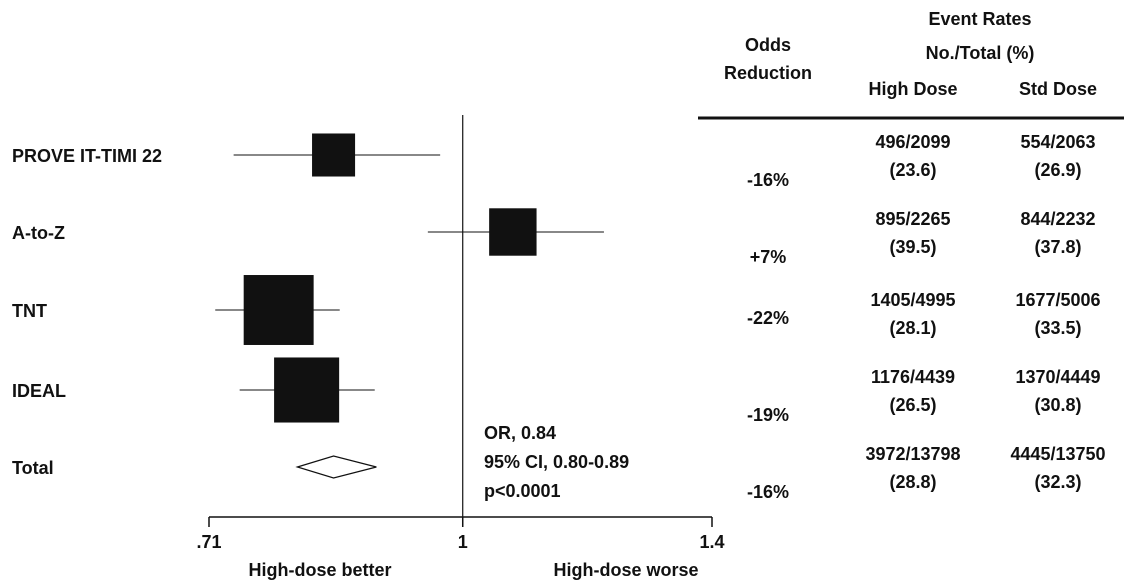  Describe the element at coordinates (1057, 170) in the screenshot. I see `event-rate: (26.9)` at that location.